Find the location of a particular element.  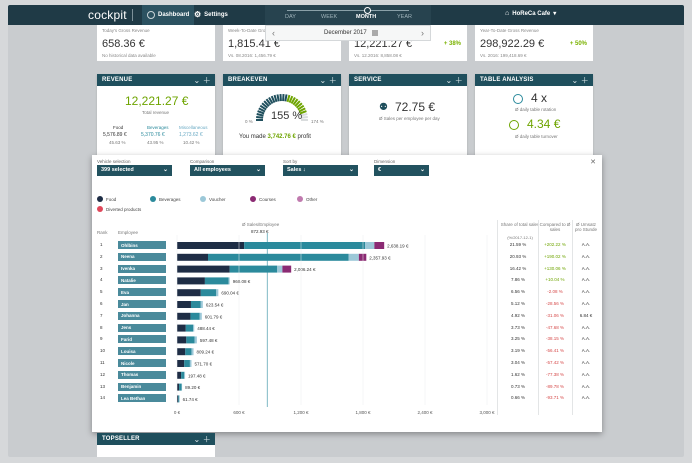

legend-food: Food is located at coordinates (106, 199).